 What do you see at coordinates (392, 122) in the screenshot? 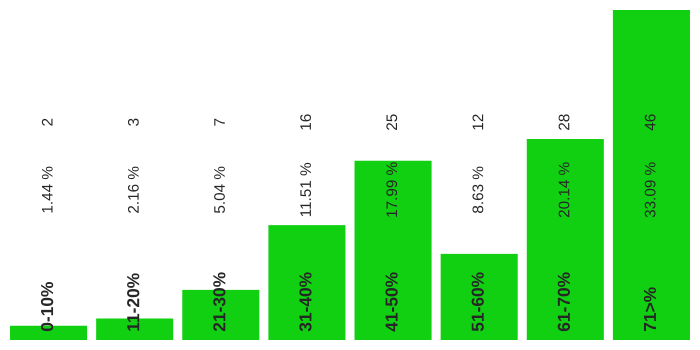
I see `annotation: 25` at bounding box center [392, 122].